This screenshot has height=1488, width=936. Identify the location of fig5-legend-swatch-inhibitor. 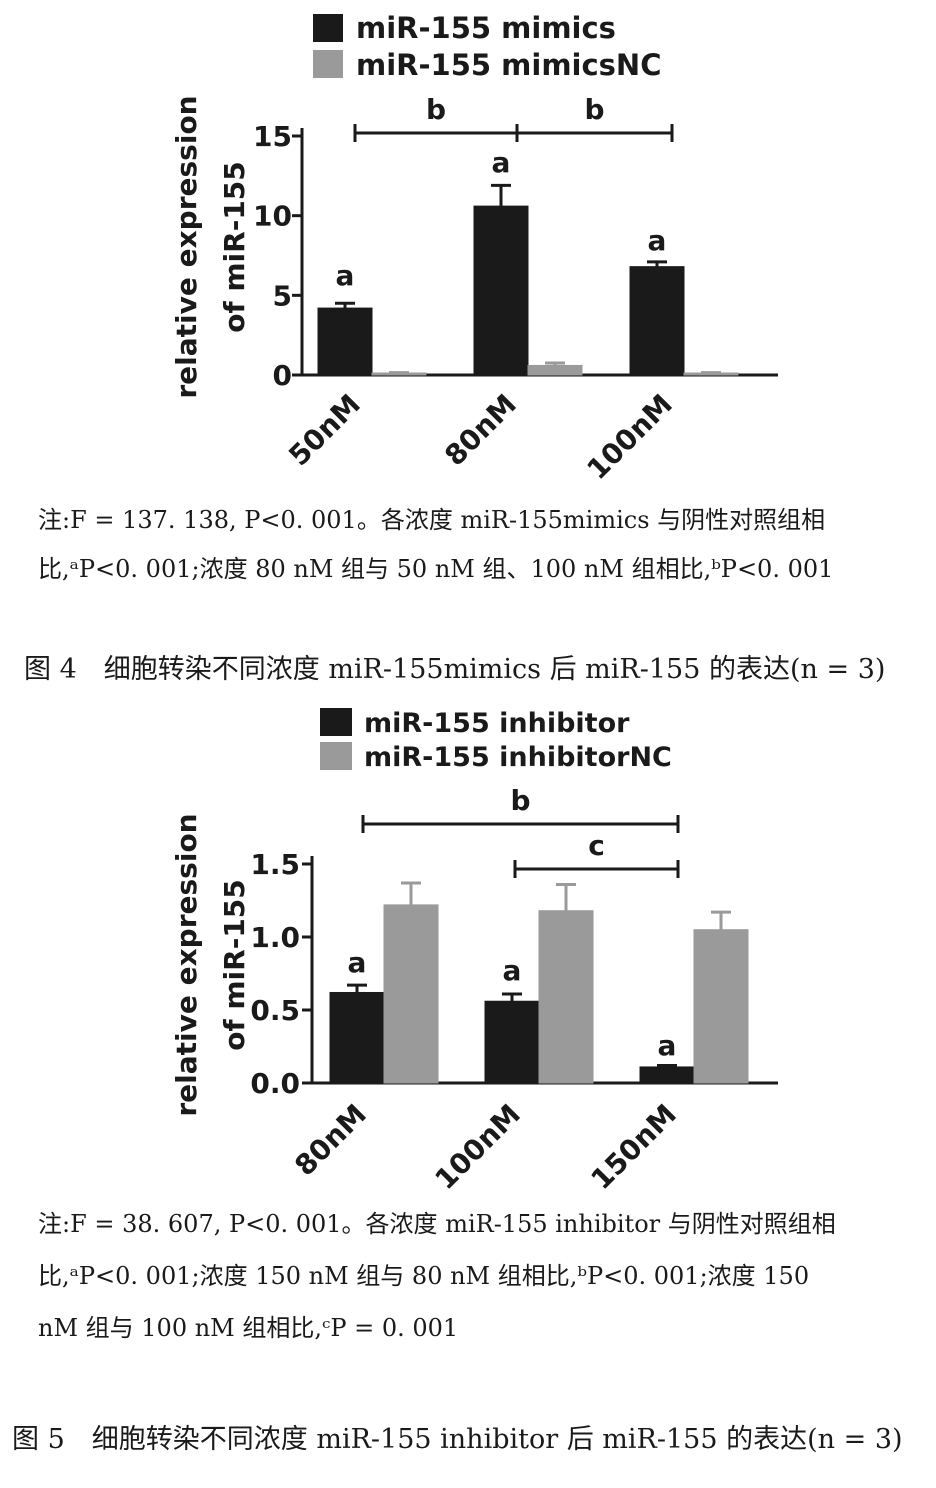
(336, 722).